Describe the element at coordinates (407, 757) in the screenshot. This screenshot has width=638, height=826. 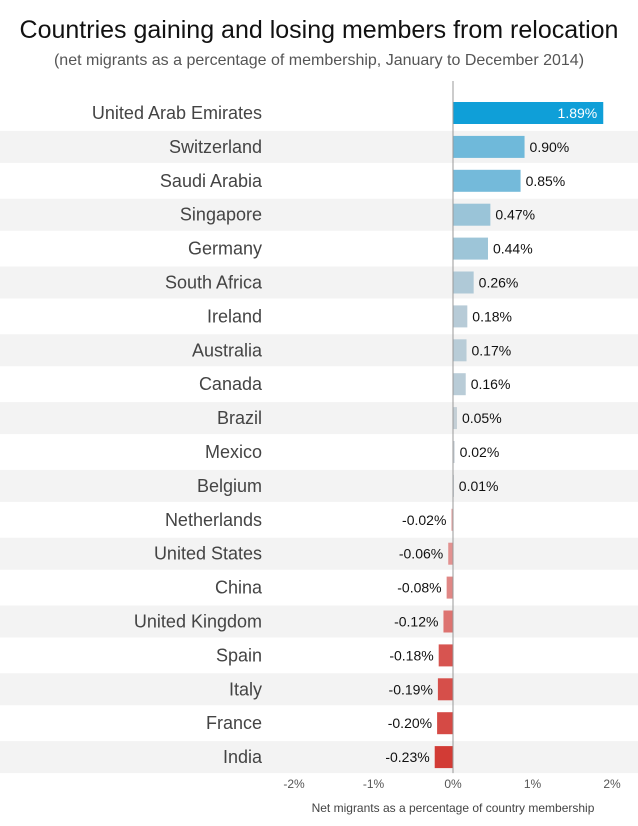
I see `value-label-india: -0.23%` at that location.